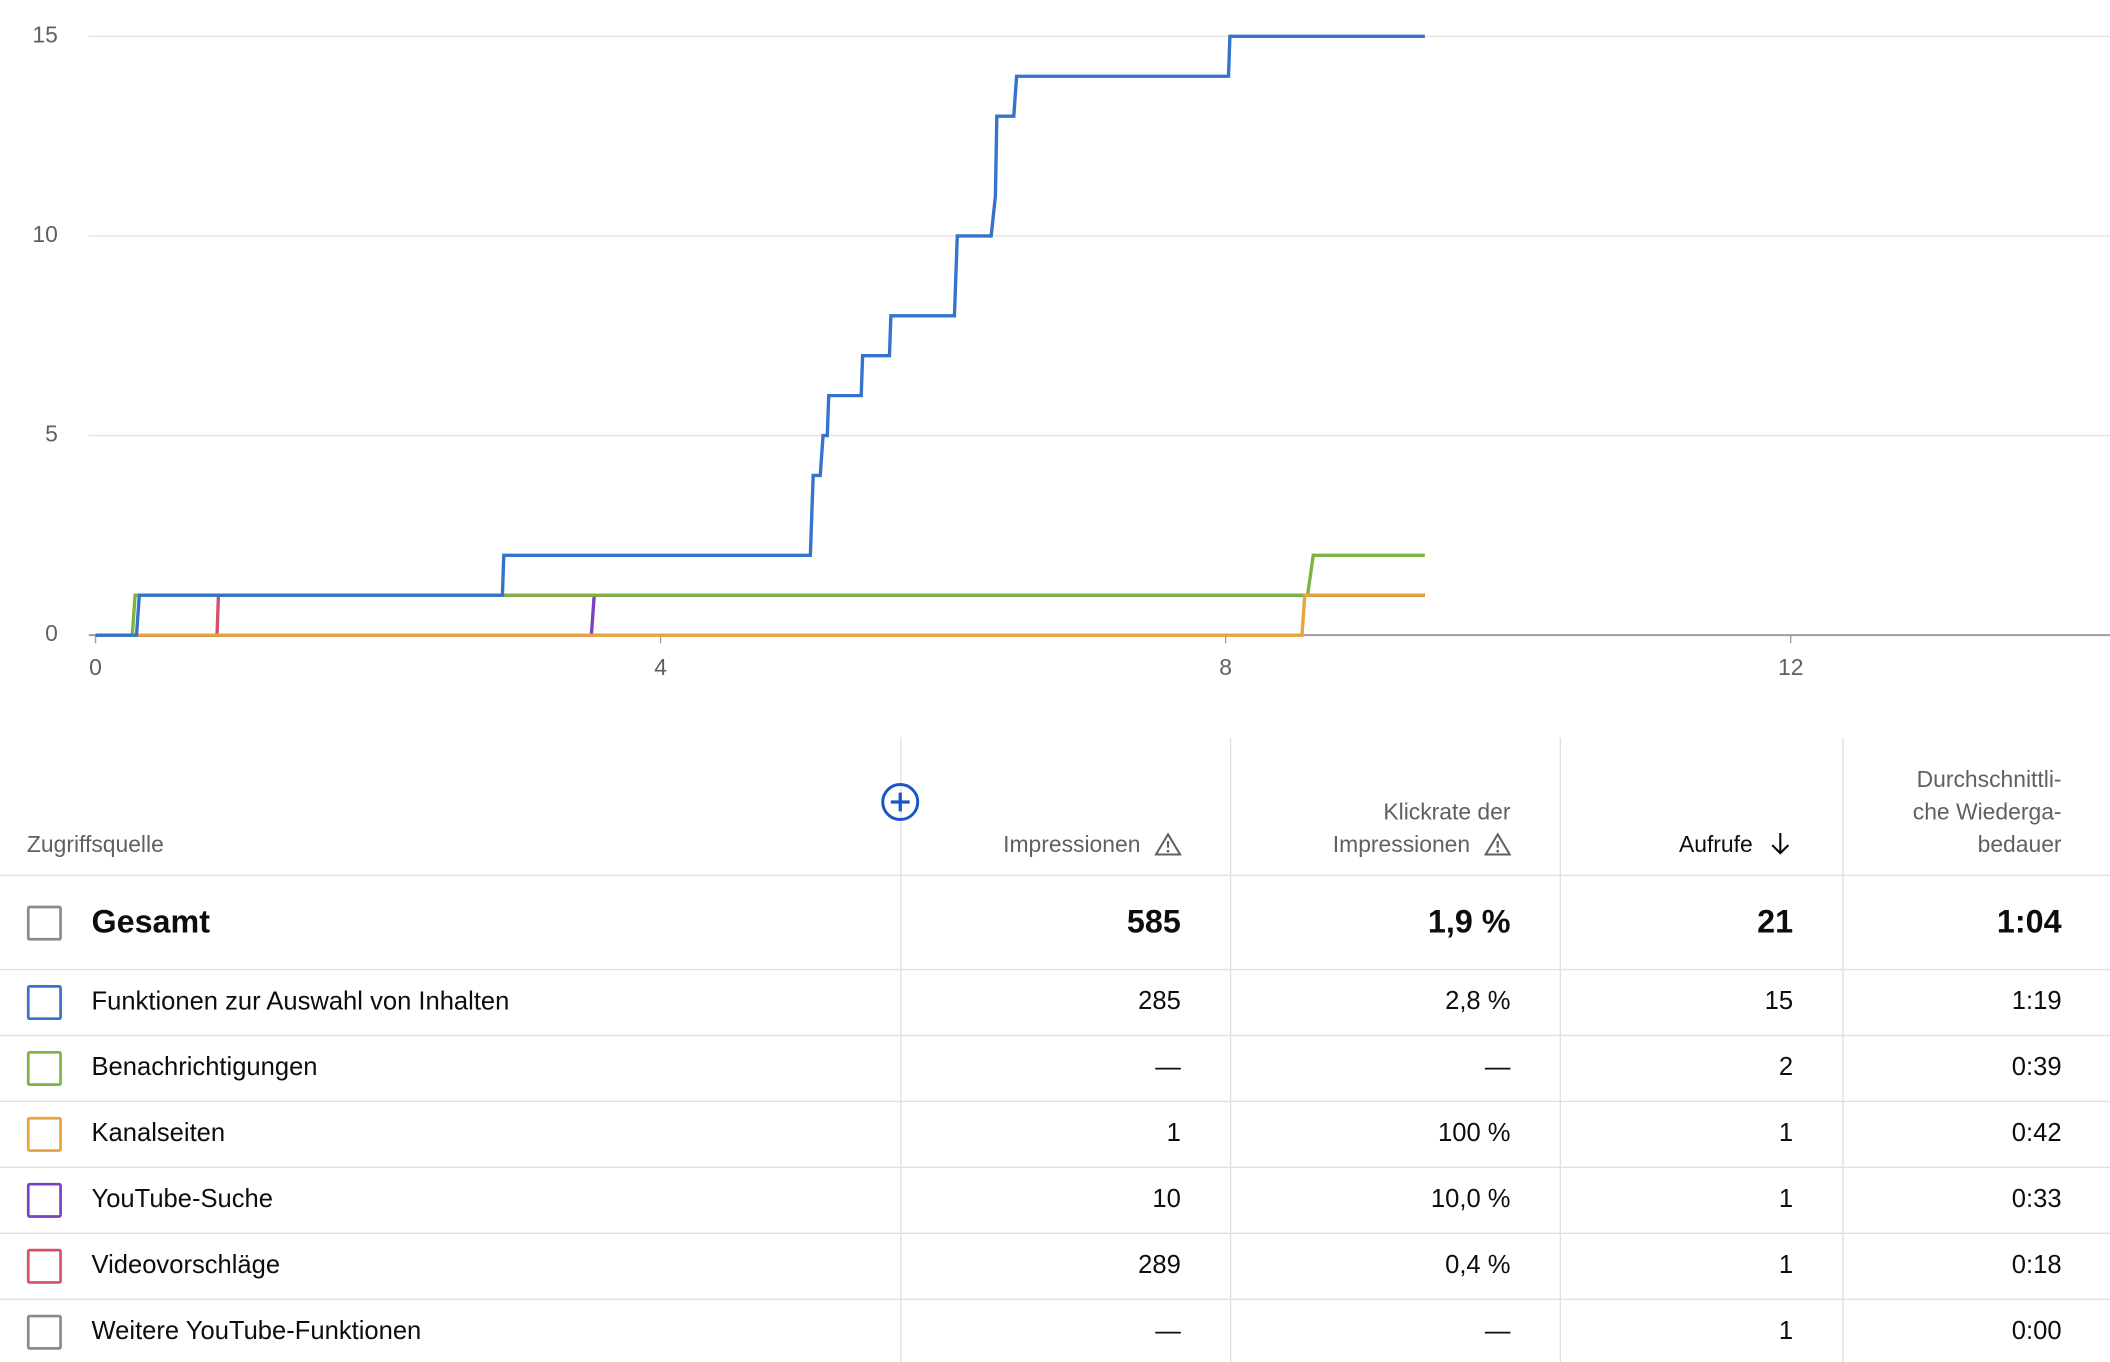  Describe the element at coordinates (1159, 1001) in the screenshot. I see `metric-value: 285` at that location.